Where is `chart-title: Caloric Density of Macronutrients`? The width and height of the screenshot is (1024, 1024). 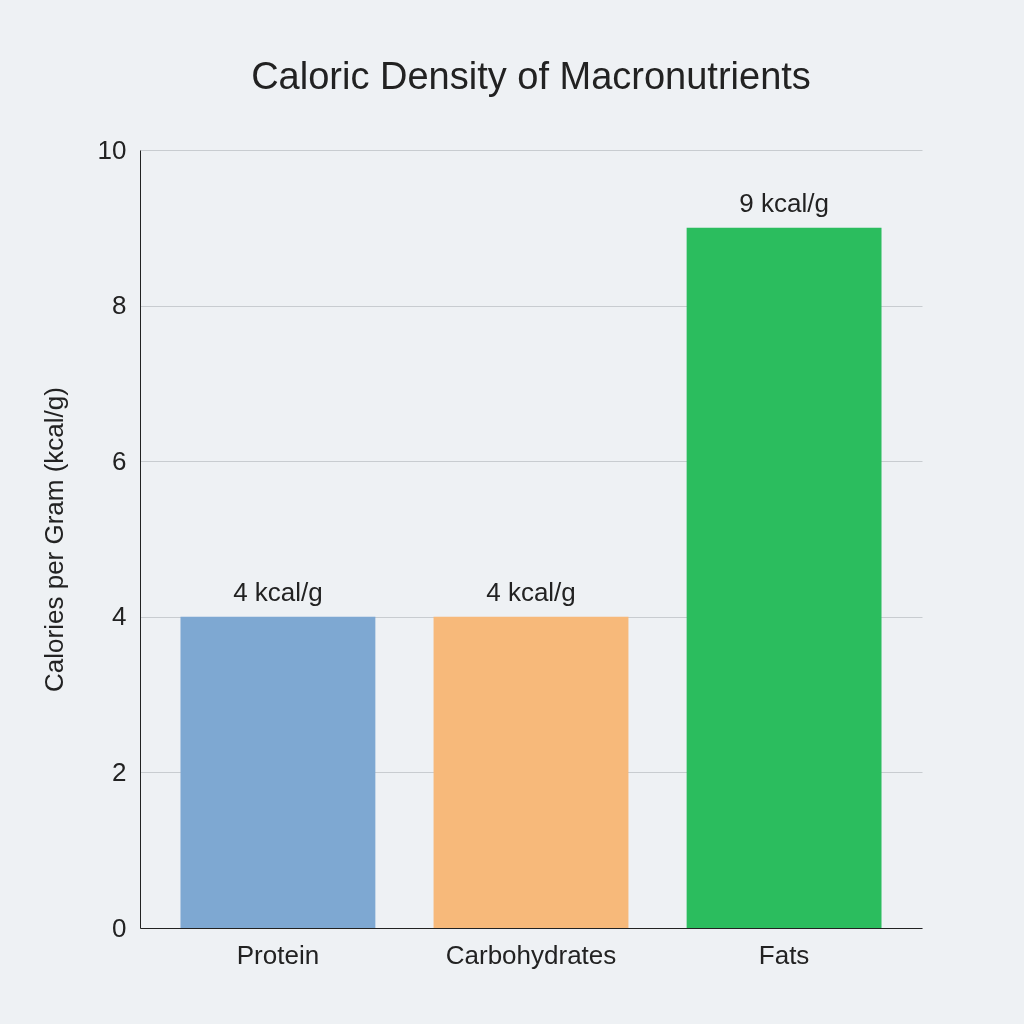 chart-title: Caloric Density of Macronutrients is located at coordinates (531, 76).